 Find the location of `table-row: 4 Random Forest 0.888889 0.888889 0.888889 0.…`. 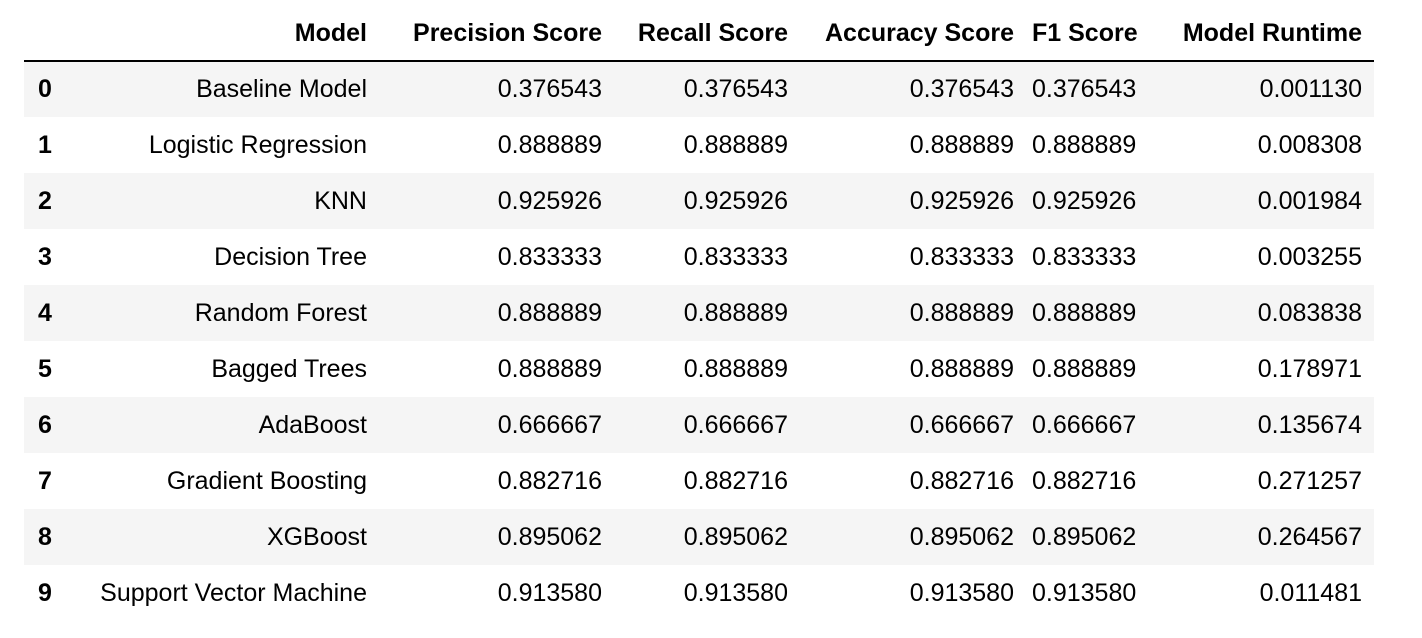

table-row: 4 Random Forest 0.888889 0.888889 0.888889 0.… is located at coordinates (699, 313).